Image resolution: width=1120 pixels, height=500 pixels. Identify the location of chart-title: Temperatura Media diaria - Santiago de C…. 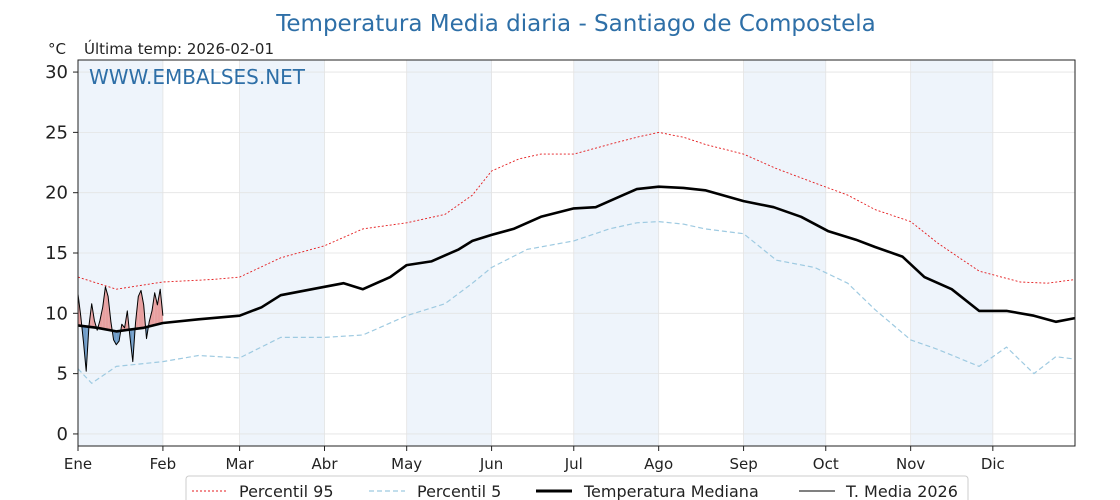
(575, 24).